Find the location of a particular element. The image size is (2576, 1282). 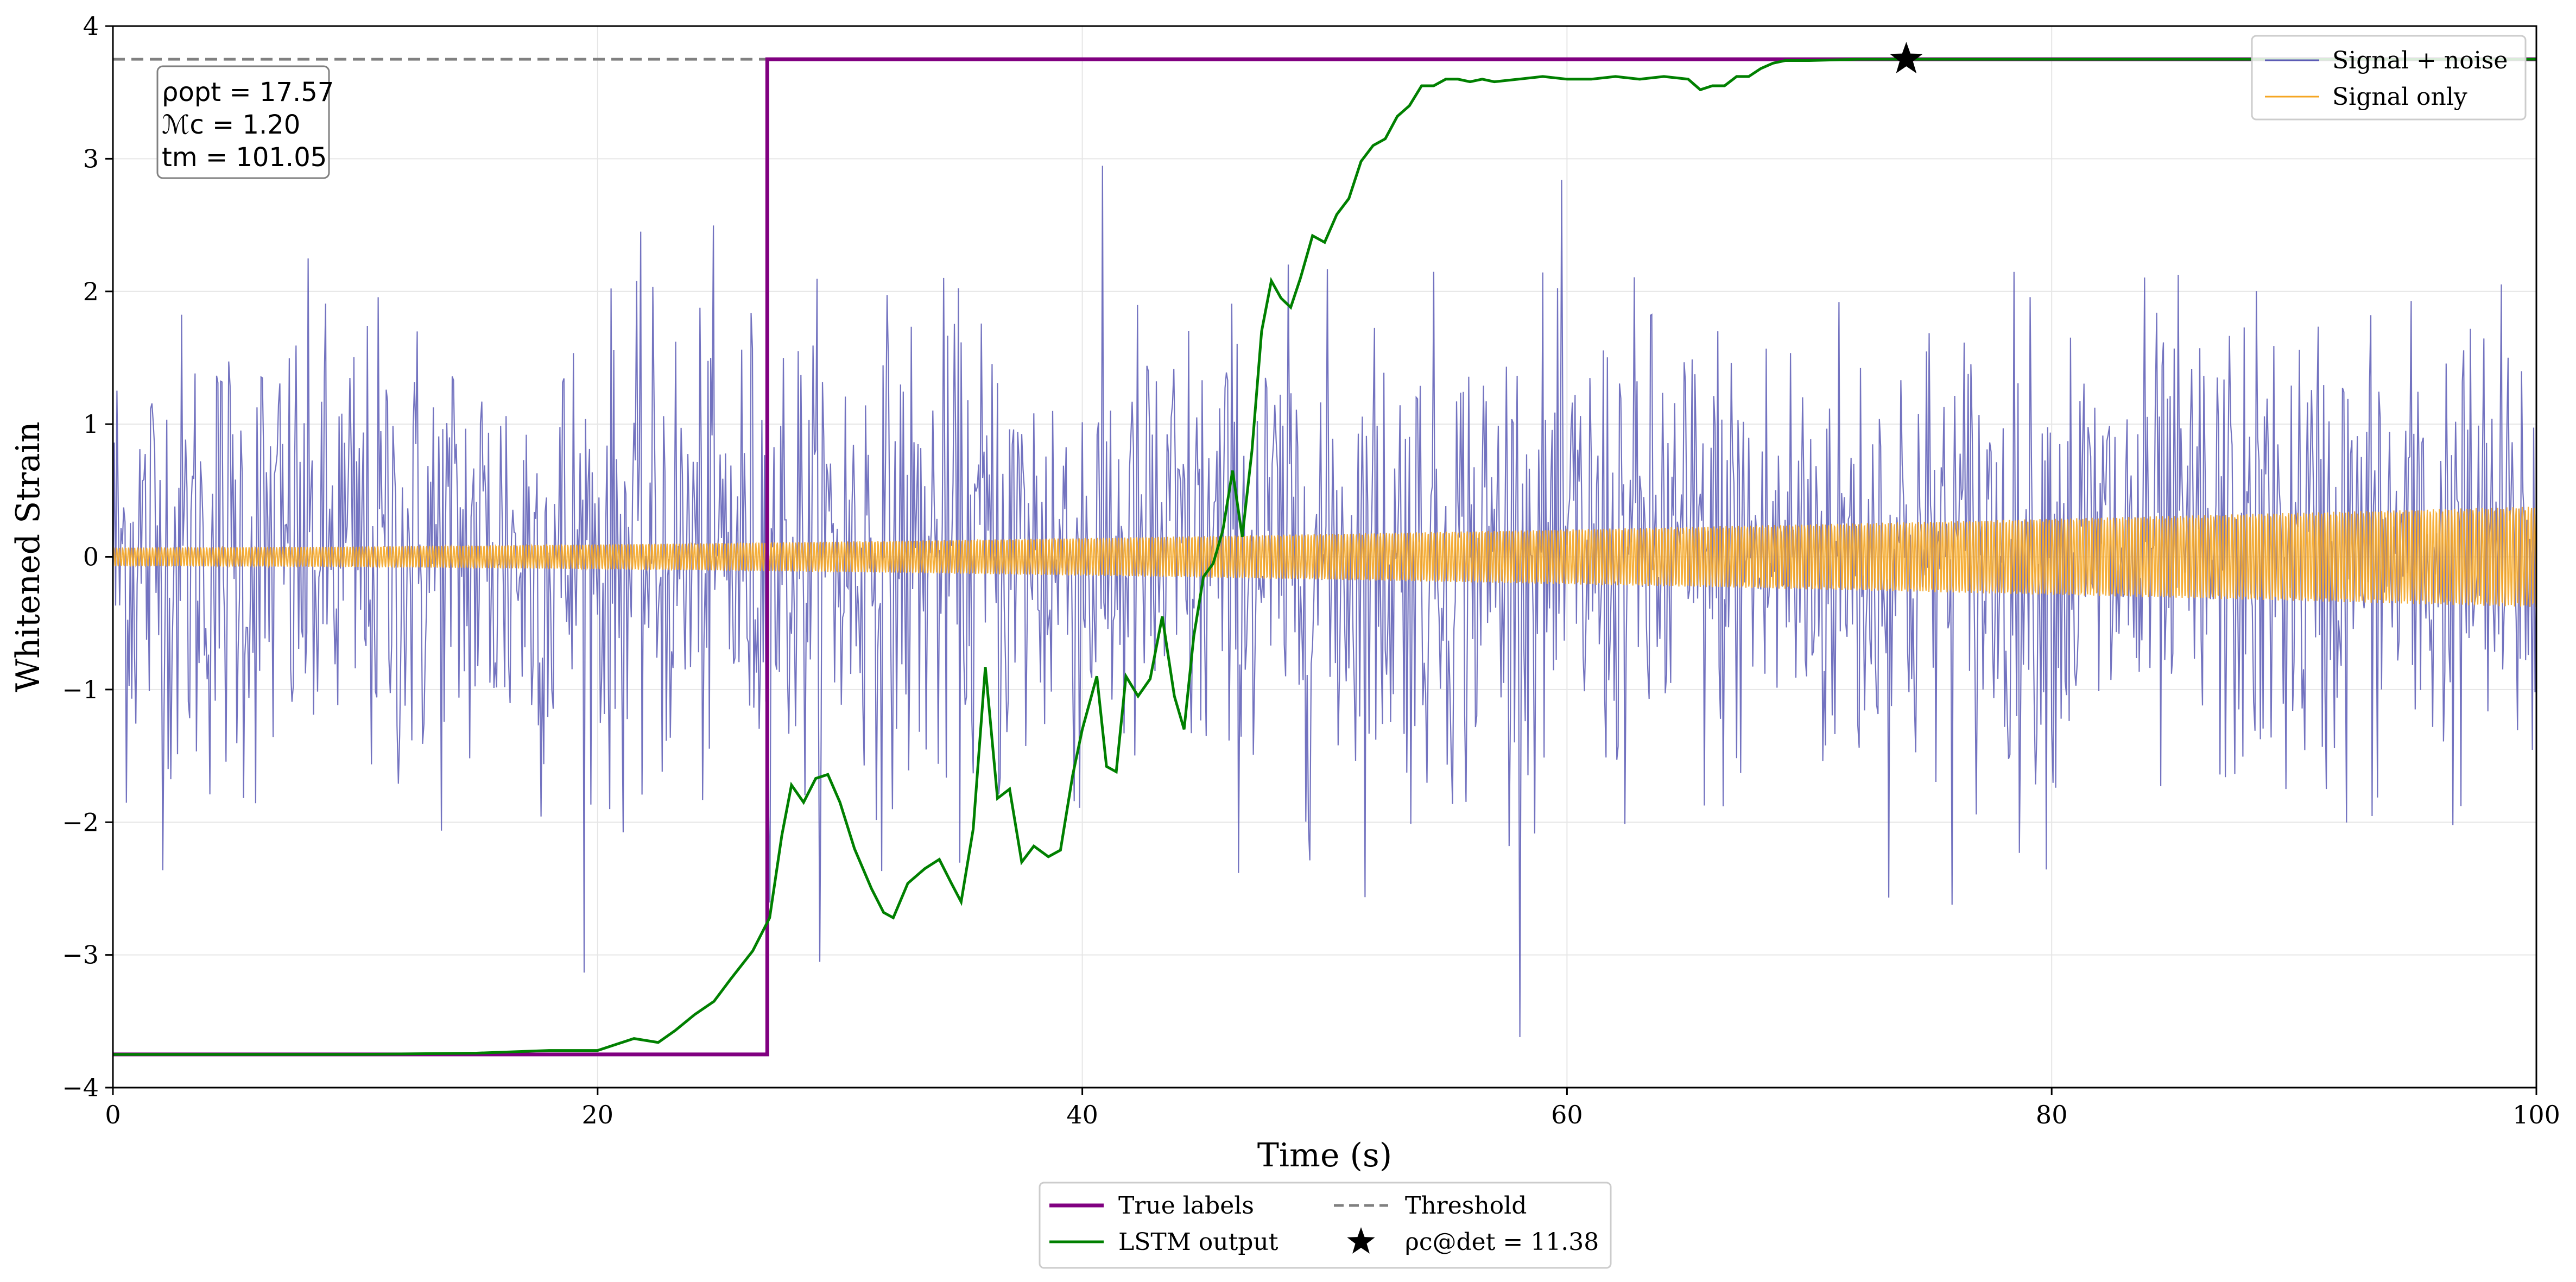

info-box: ρopt = 17.57 ℳc = 1.20 tm = 101.05 is located at coordinates (245, 122).